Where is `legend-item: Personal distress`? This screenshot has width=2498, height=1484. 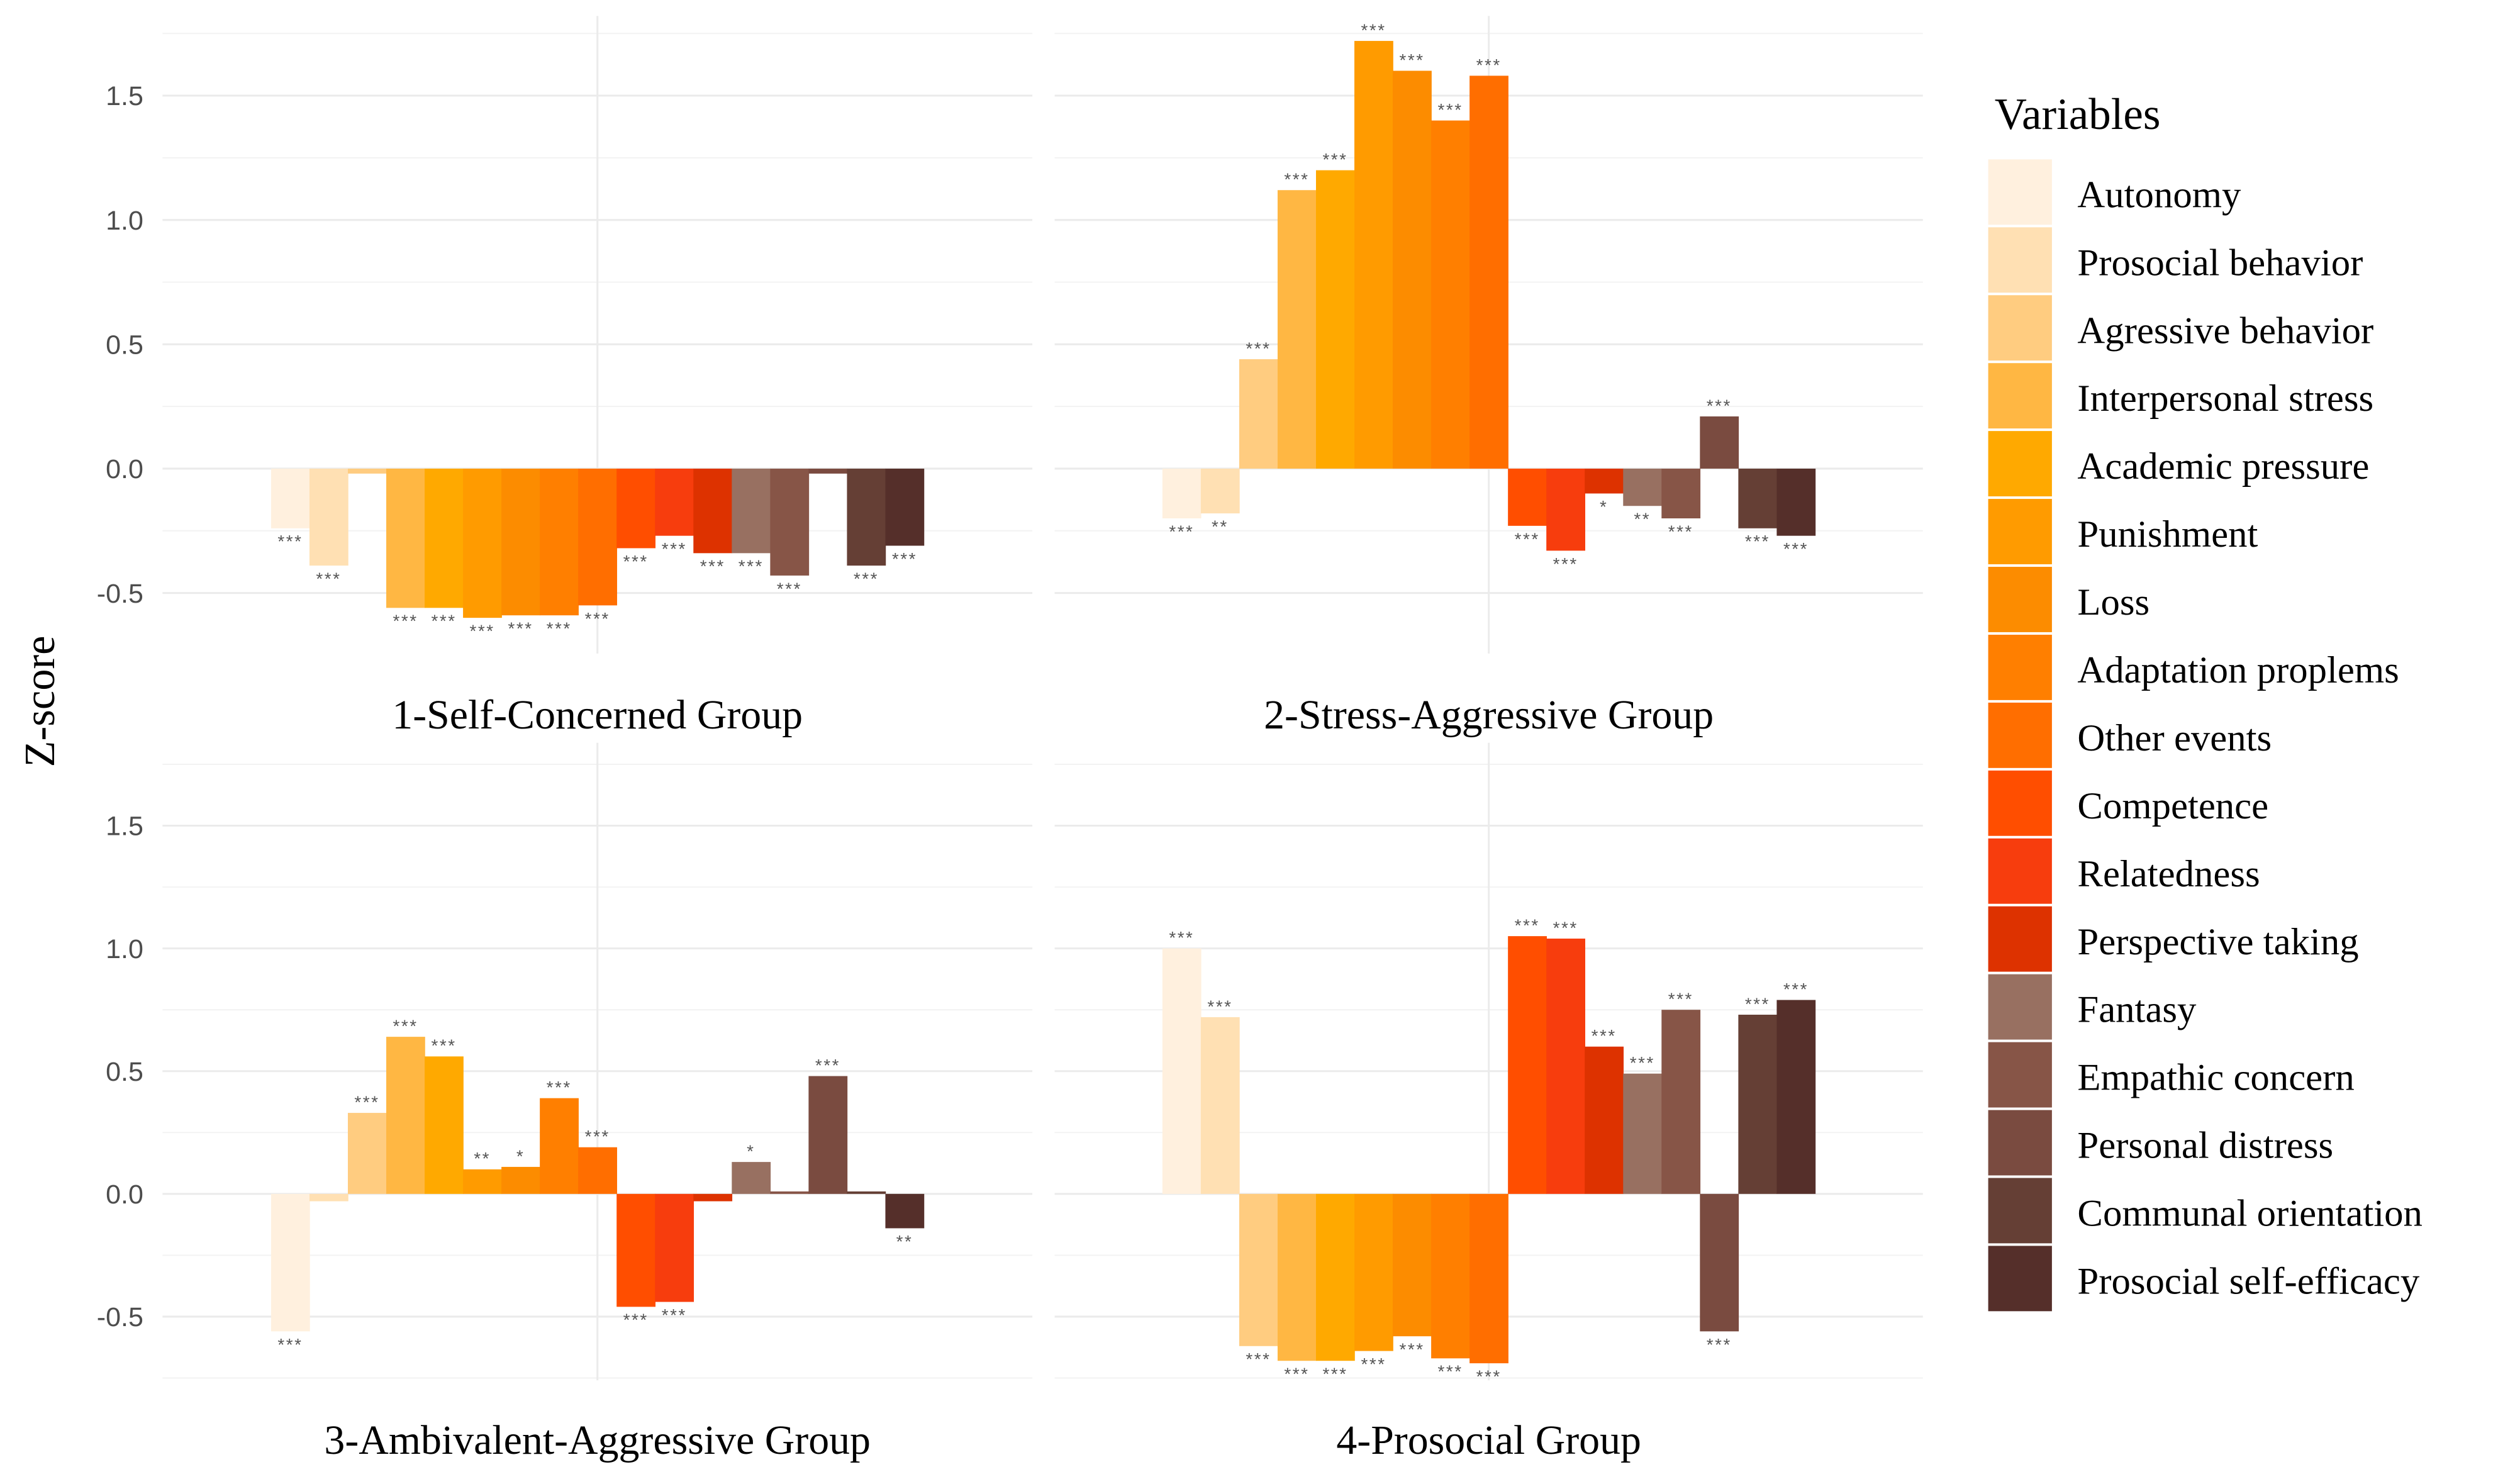
legend-item: Personal distress is located at coordinates (2160, 1143).